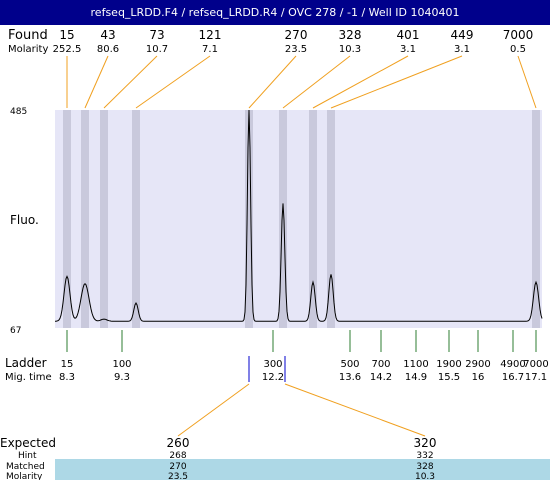 Image resolution: width=550 pixels, height=480 pixels. What do you see at coordinates (107, 35) in the screenshot?
I see `found-size-label: 43` at bounding box center [107, 35].